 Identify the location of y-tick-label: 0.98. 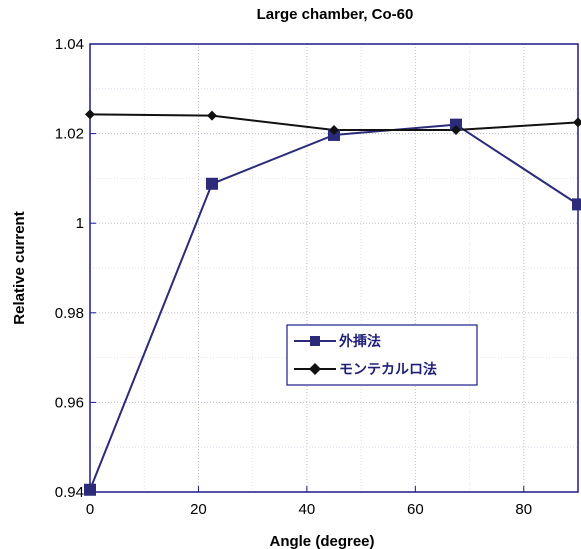
(69, 313).